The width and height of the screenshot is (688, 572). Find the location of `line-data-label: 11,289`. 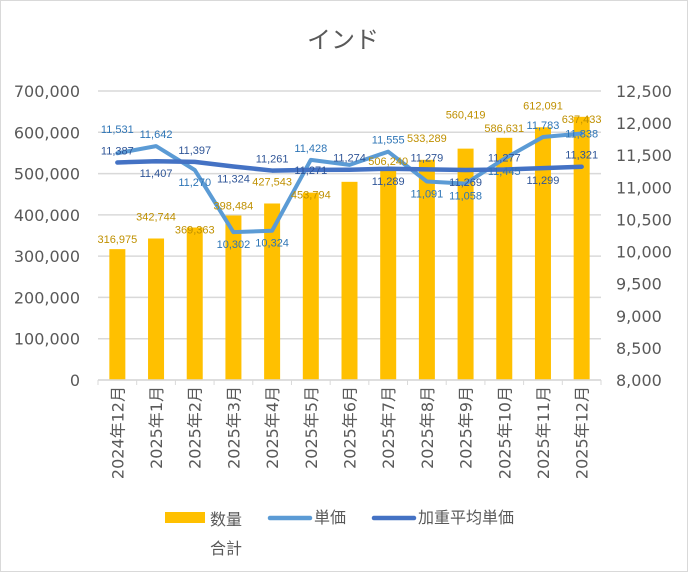

line-data-label: 11,289 is located at coordinates (388, 182).